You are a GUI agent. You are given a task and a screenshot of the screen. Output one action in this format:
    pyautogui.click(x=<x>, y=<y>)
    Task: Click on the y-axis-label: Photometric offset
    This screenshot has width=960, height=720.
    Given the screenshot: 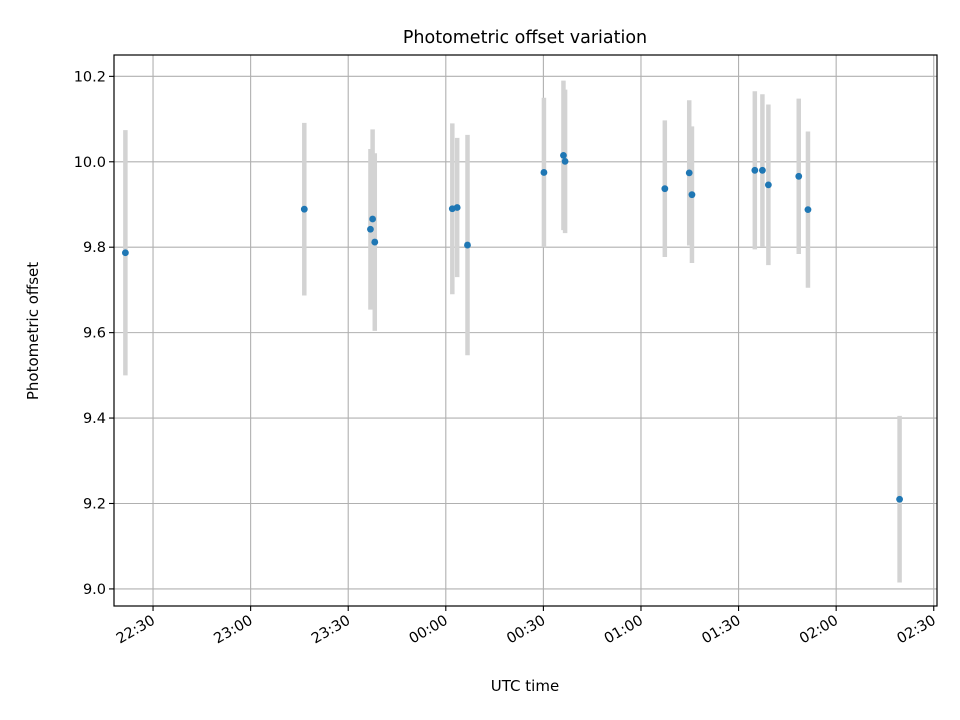 What is the action you would take?
    pyautogui.click(x=33, y=331)
    